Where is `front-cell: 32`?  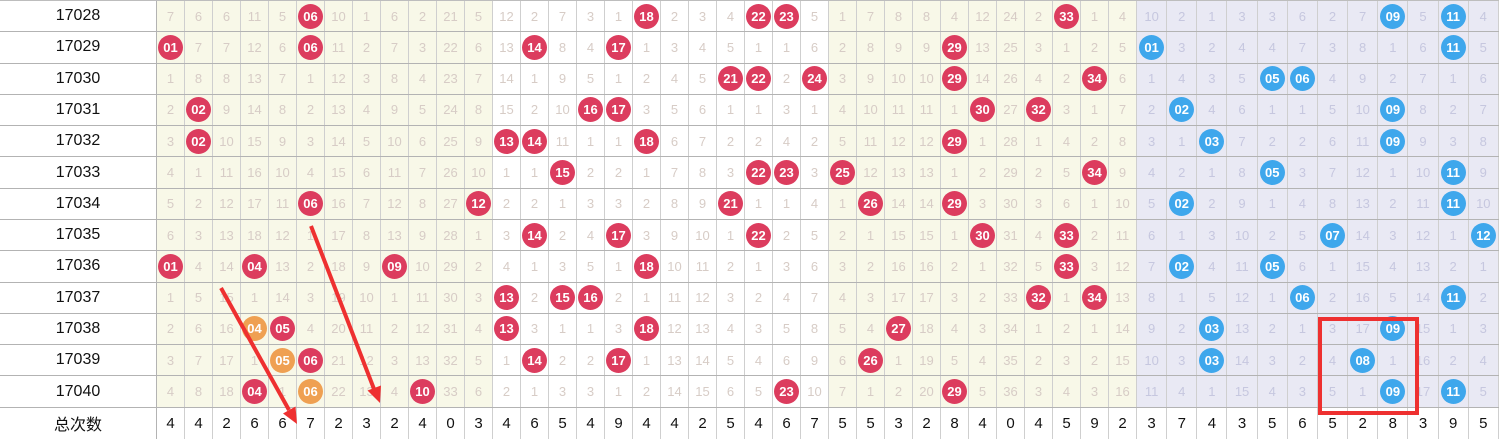
front-cell: 32 is located at coordinates (1039, 297).